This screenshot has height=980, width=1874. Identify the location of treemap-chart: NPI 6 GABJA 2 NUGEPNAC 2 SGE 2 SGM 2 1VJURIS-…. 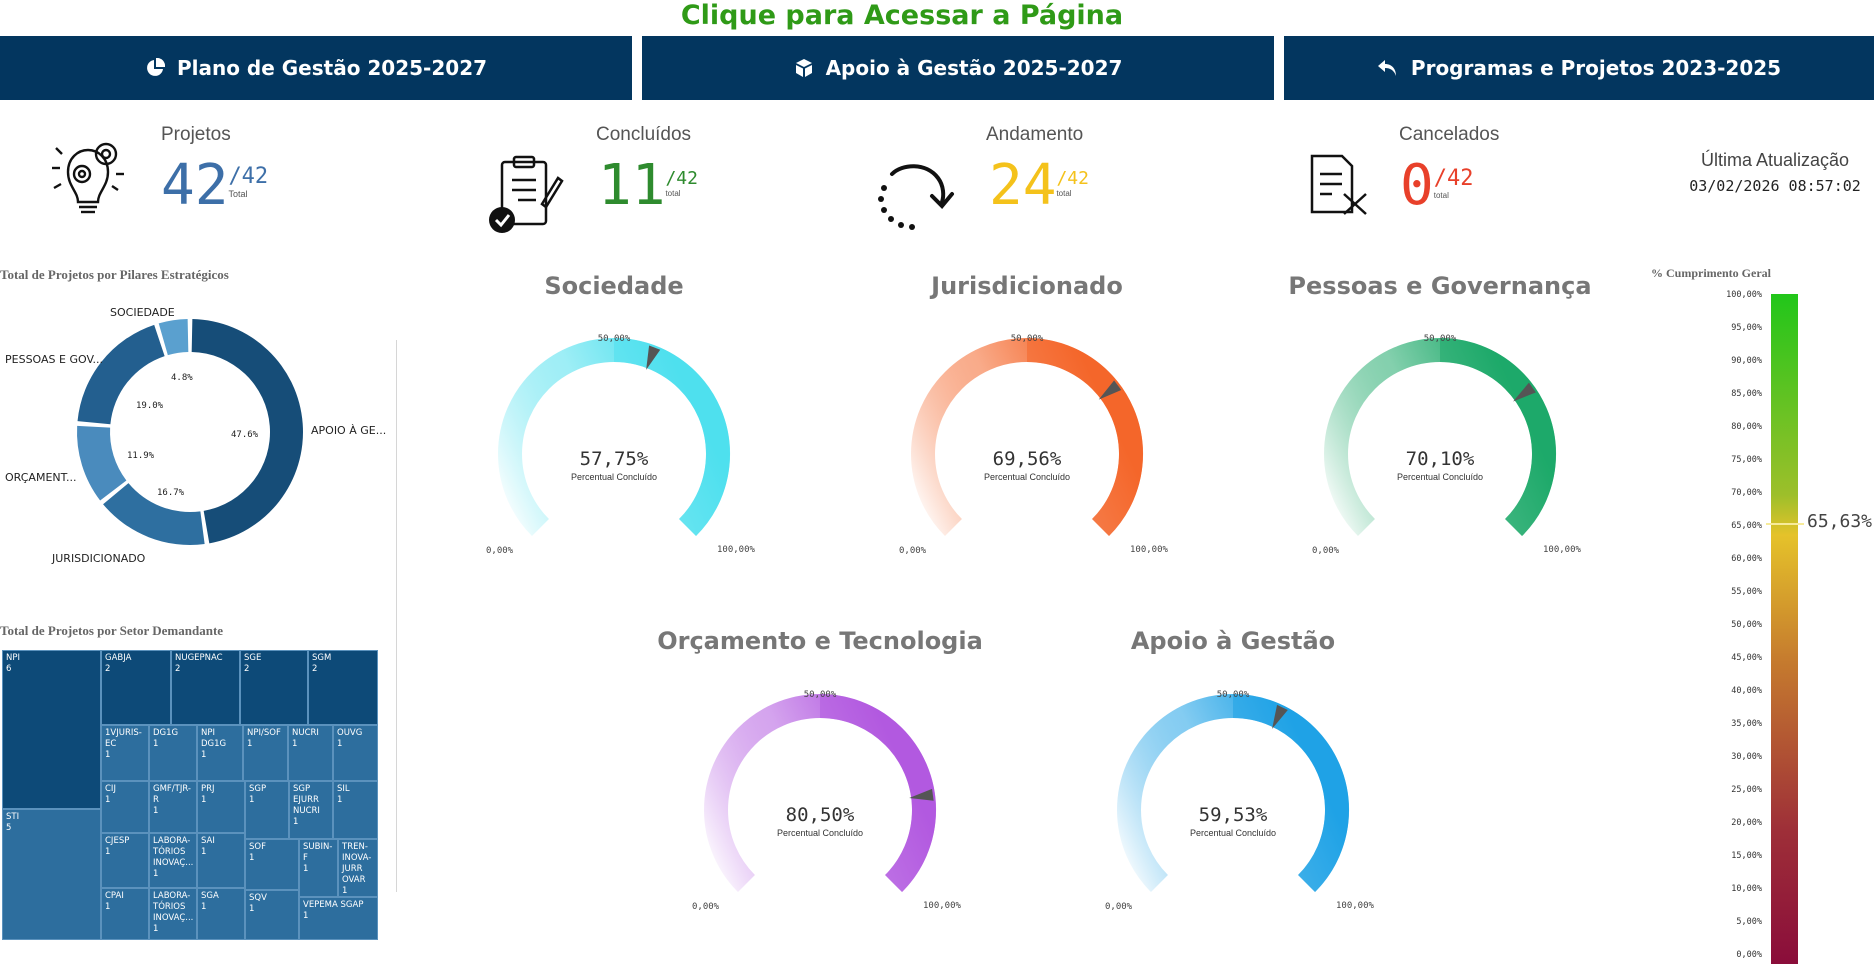
(190, 795).